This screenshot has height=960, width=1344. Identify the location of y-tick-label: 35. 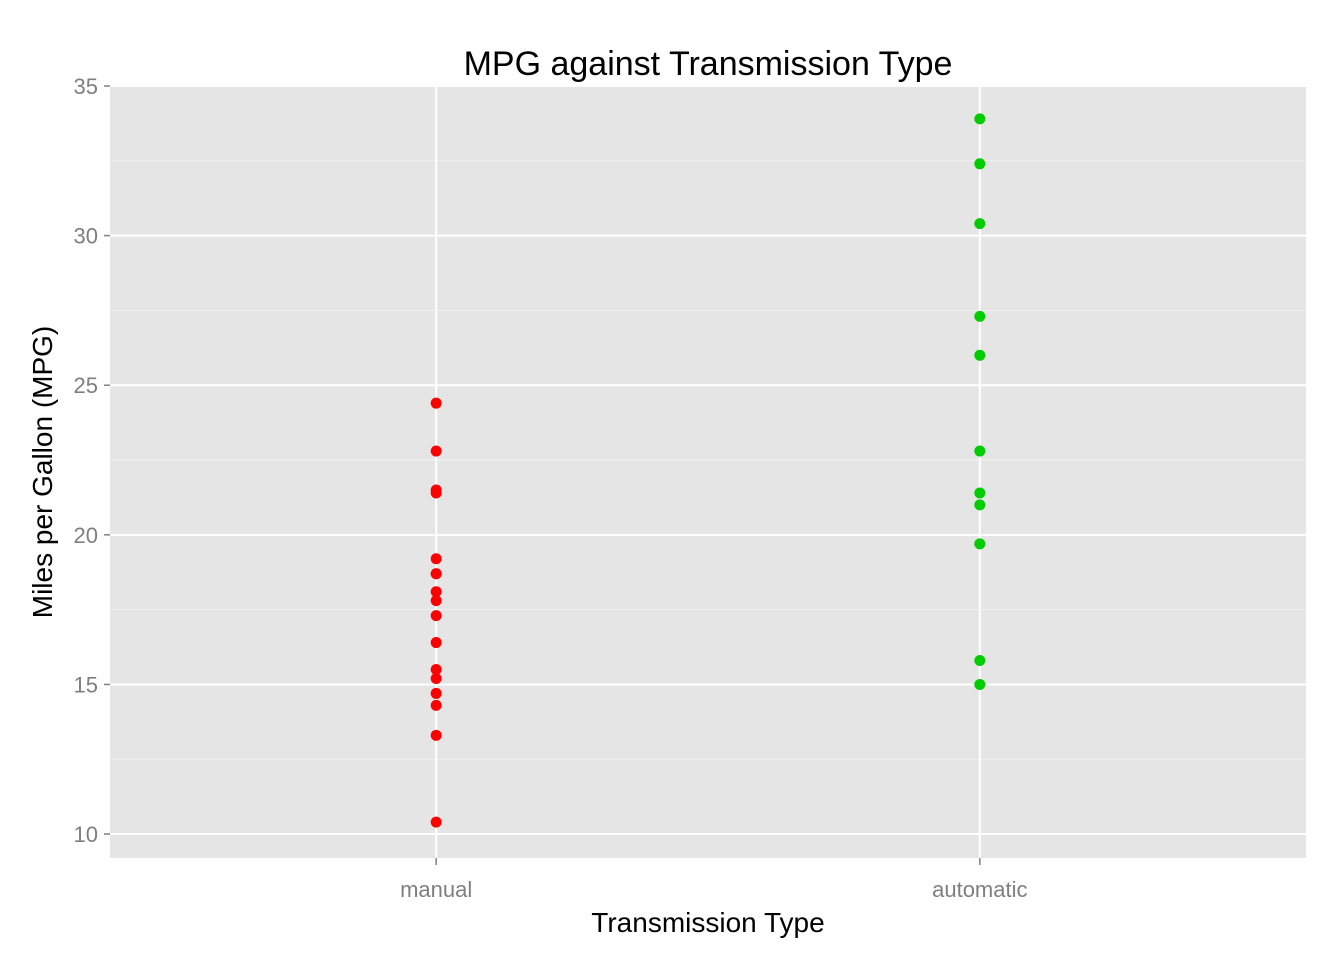
(86, 86).